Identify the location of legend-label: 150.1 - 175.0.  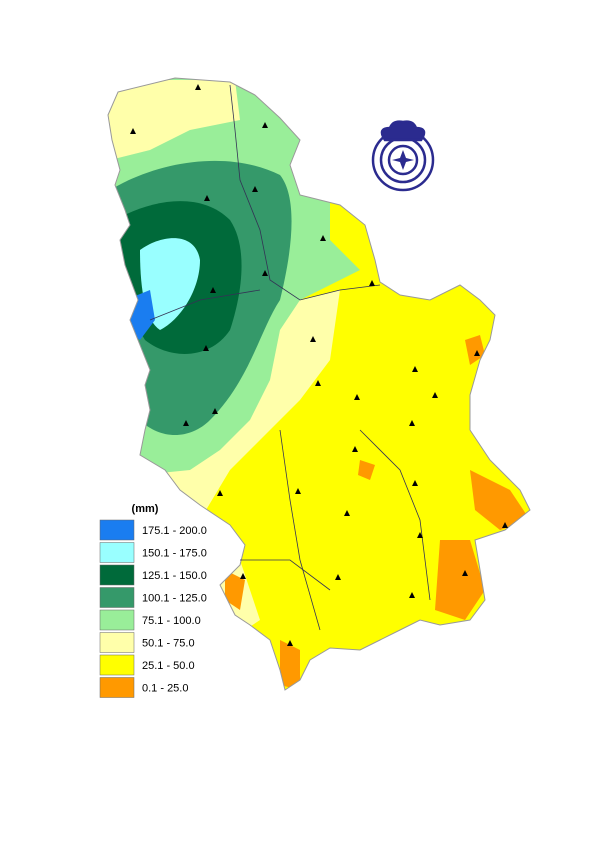
(174, 554).